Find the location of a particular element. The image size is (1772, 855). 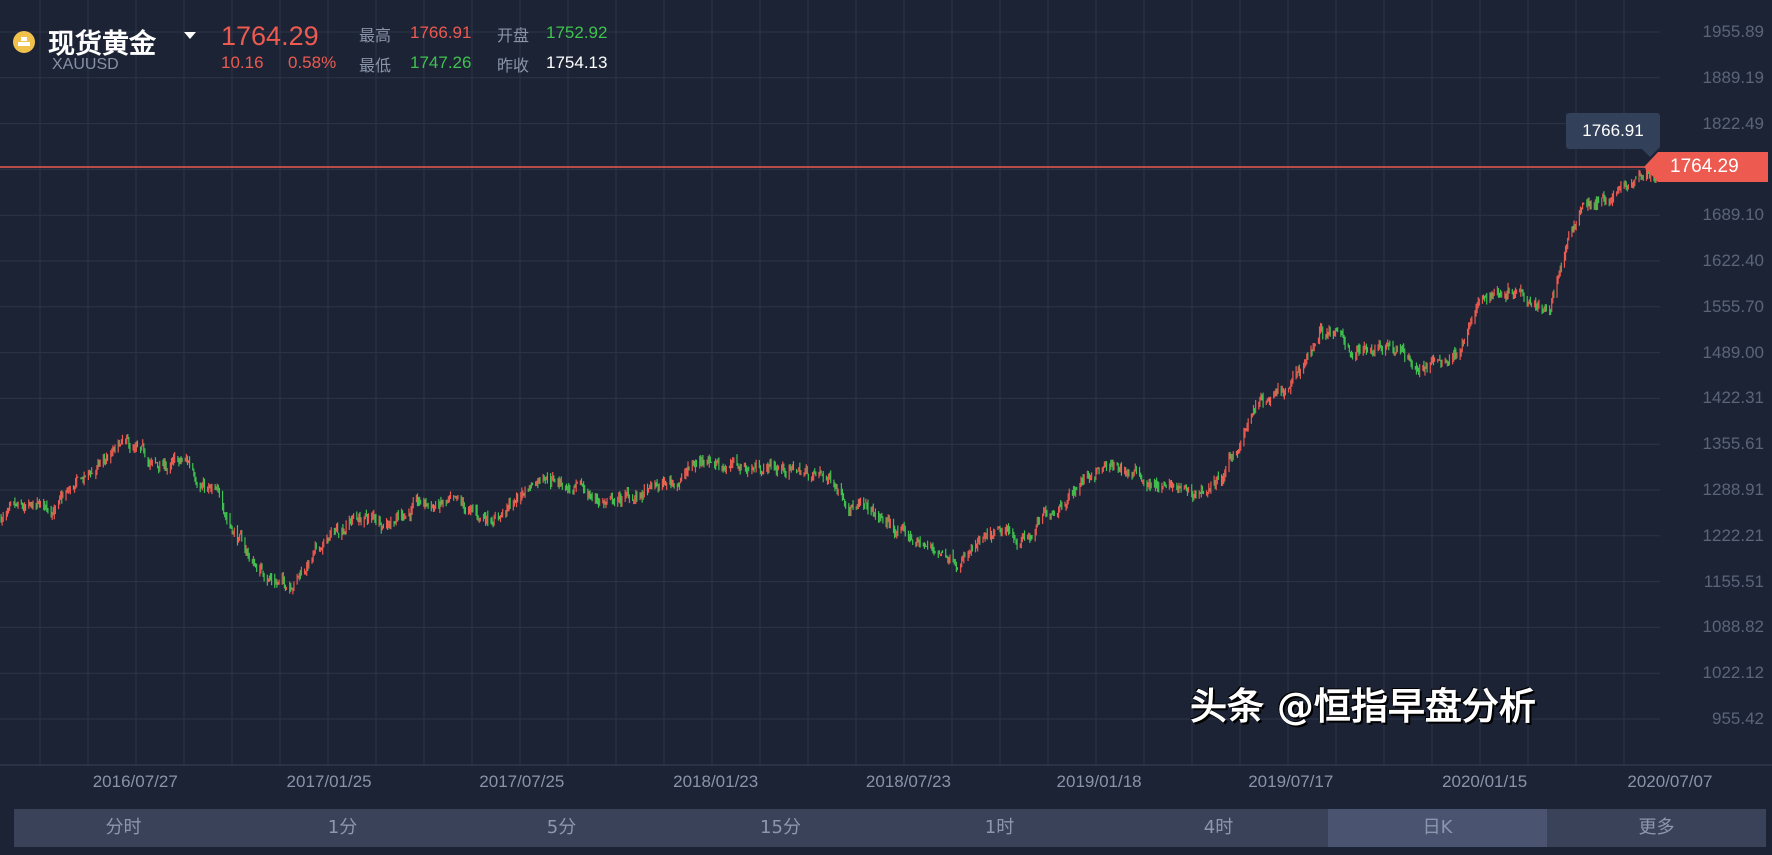

dropdown-caret-icon is located at coordinates (190, 35).